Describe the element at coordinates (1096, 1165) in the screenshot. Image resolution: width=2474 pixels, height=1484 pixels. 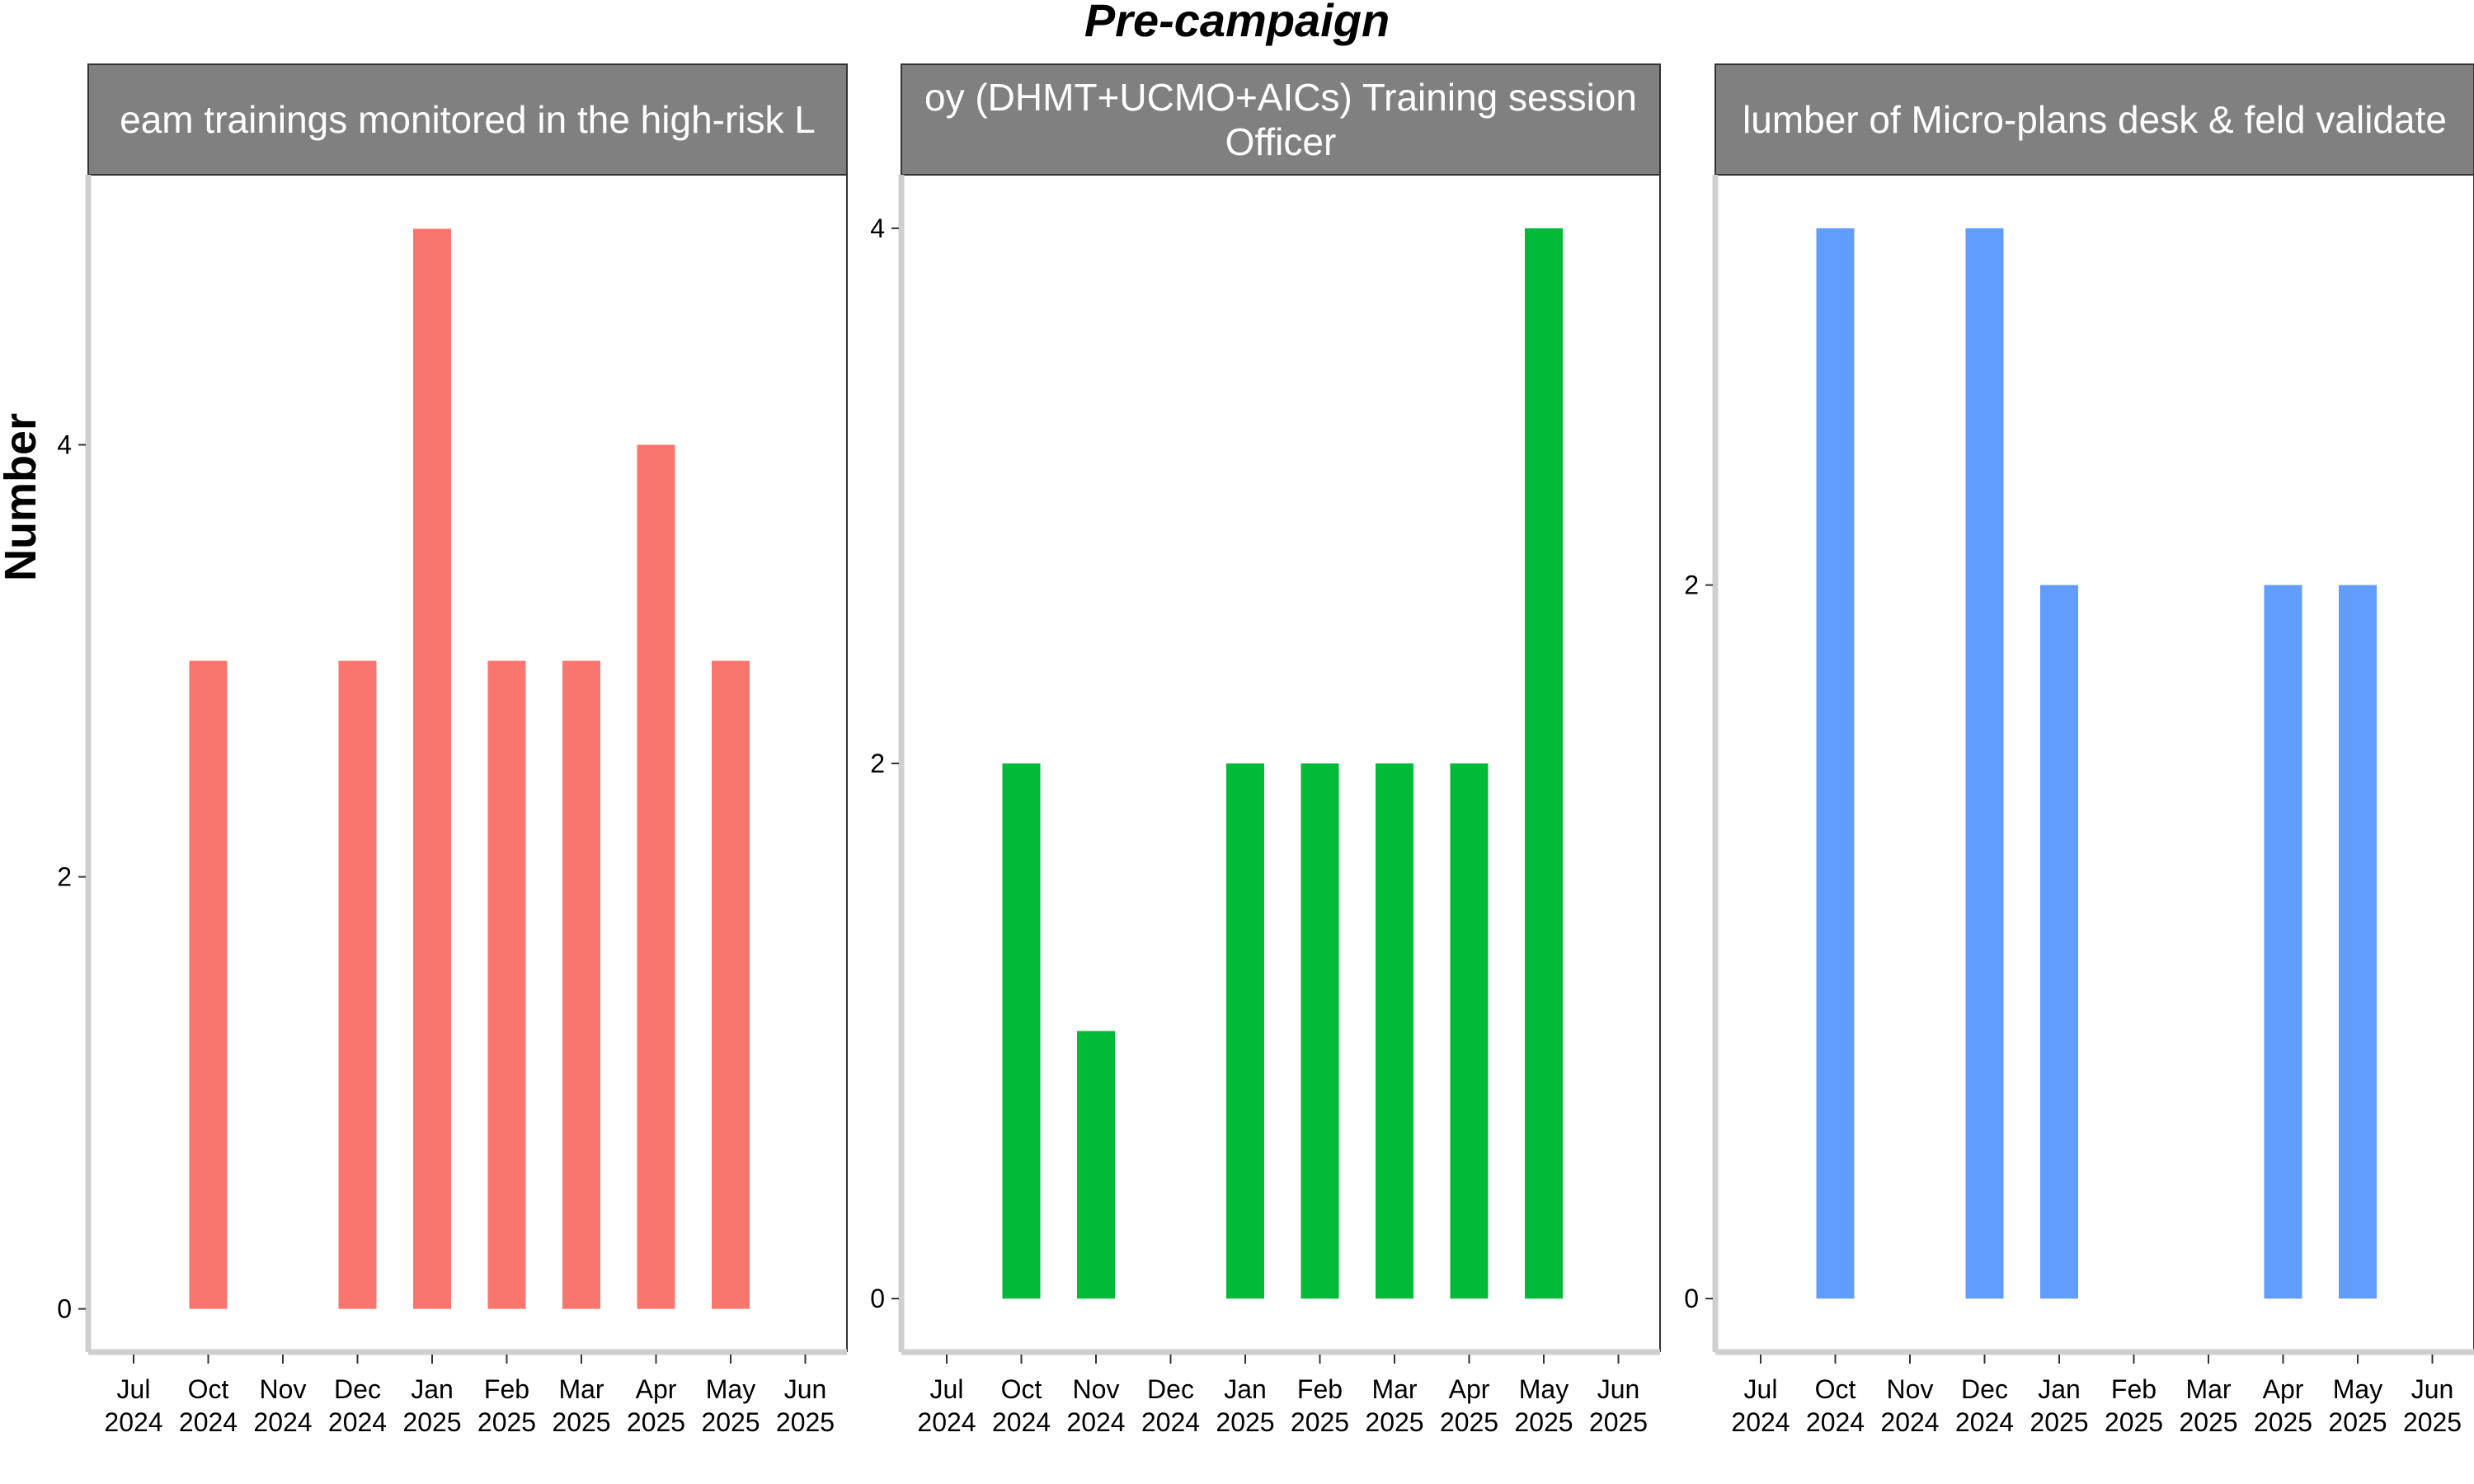
I see `bar-nov-2024` at that location.